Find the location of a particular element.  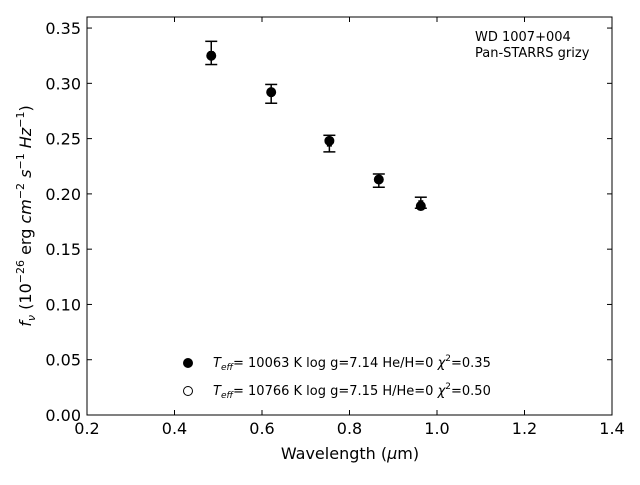

x-tick-label: 1.2 is located at coordinates (524, 428).